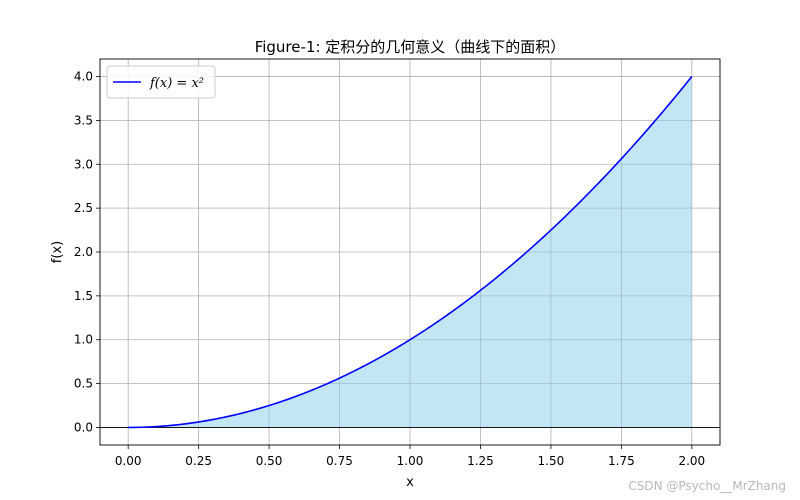 This screenshot has height=500, width=800. Describe the element at coordinates (691, 461) in the screenshot. I see `x-tick-label: 2.00` at that location.